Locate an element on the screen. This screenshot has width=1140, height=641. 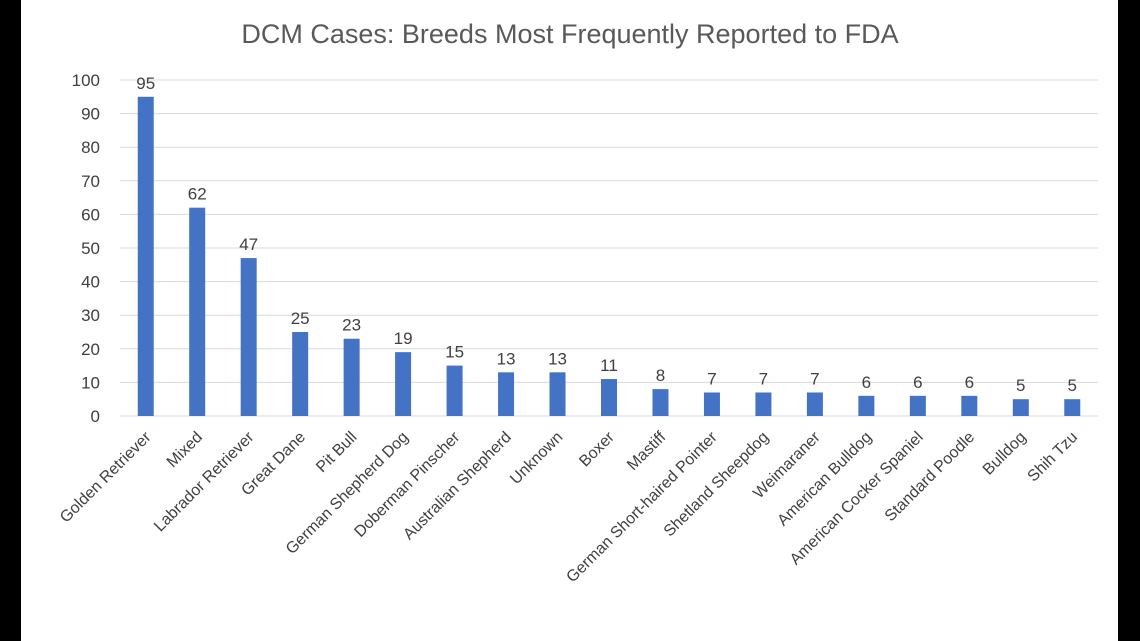
category-label: Mastiff is located at coordinates (647, 451).